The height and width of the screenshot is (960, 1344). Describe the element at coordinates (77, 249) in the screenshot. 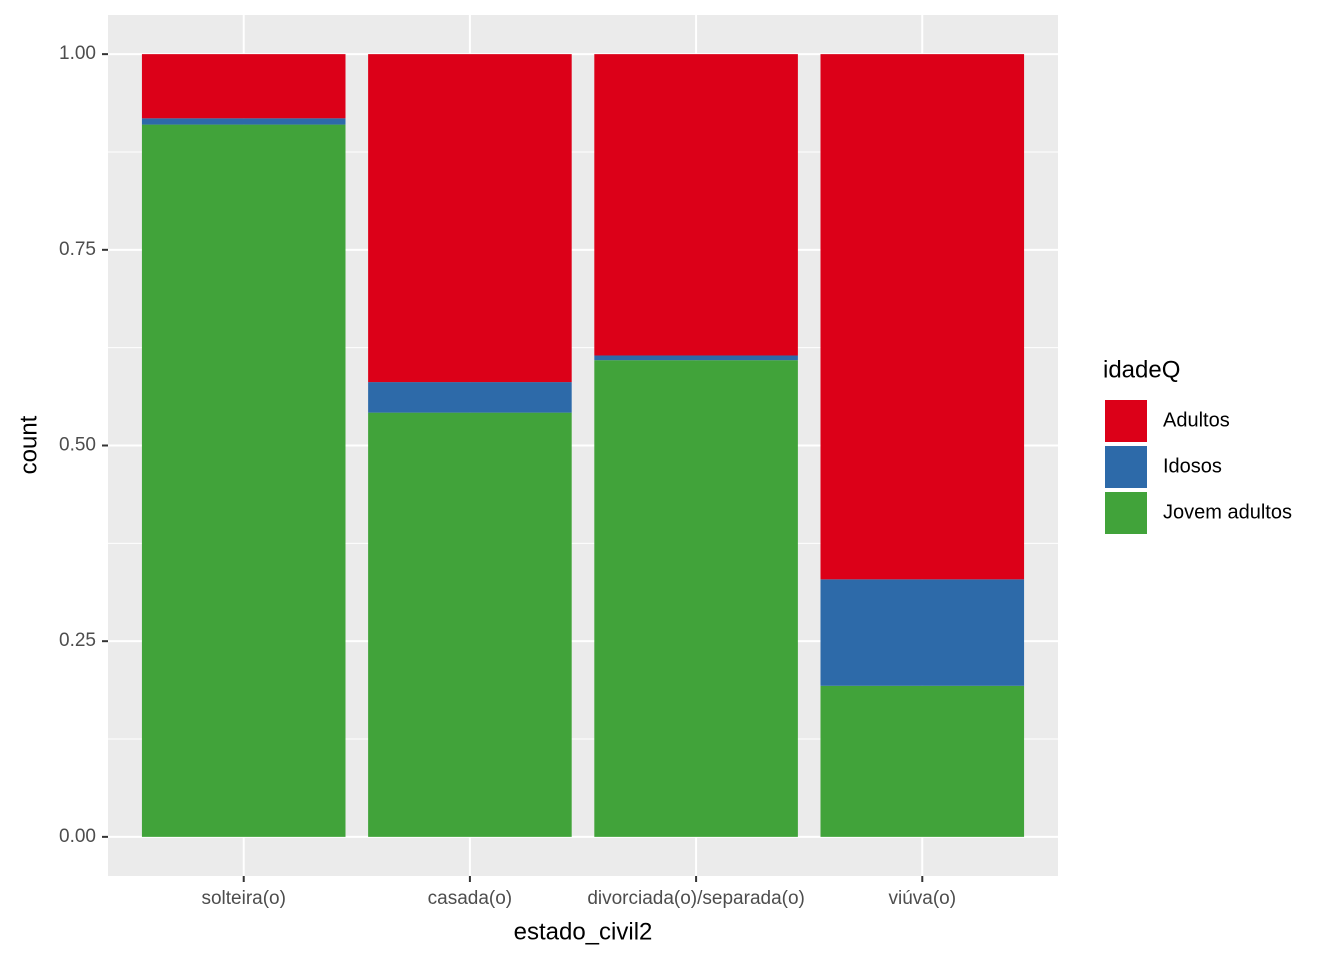

I see `y-tick-label: 0.75` at that location.